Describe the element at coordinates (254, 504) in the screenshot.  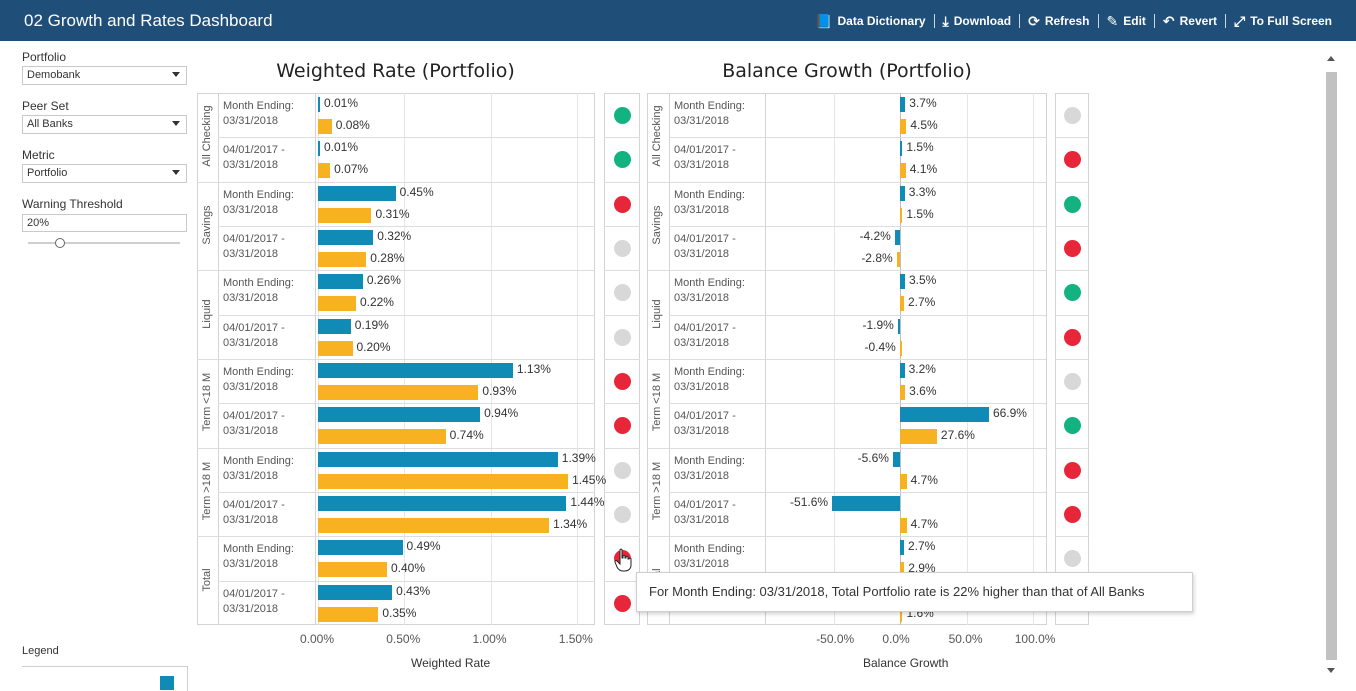
I see `period-label-line: 04/01/2017 -` at that location.